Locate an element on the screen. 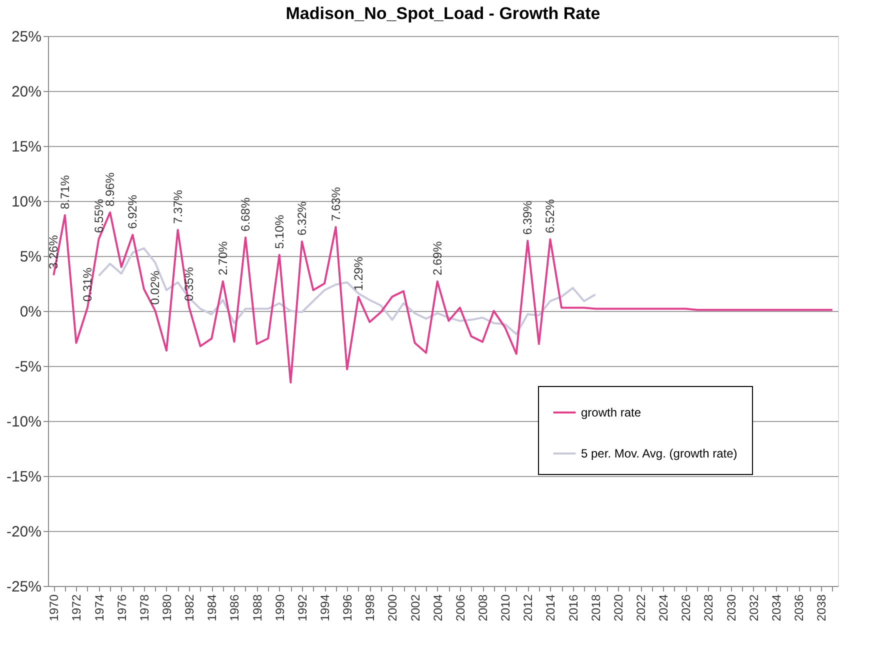 This screenshot has height=651, width=880. x-tick-label: 2018 is located at coordinates (595, 608).